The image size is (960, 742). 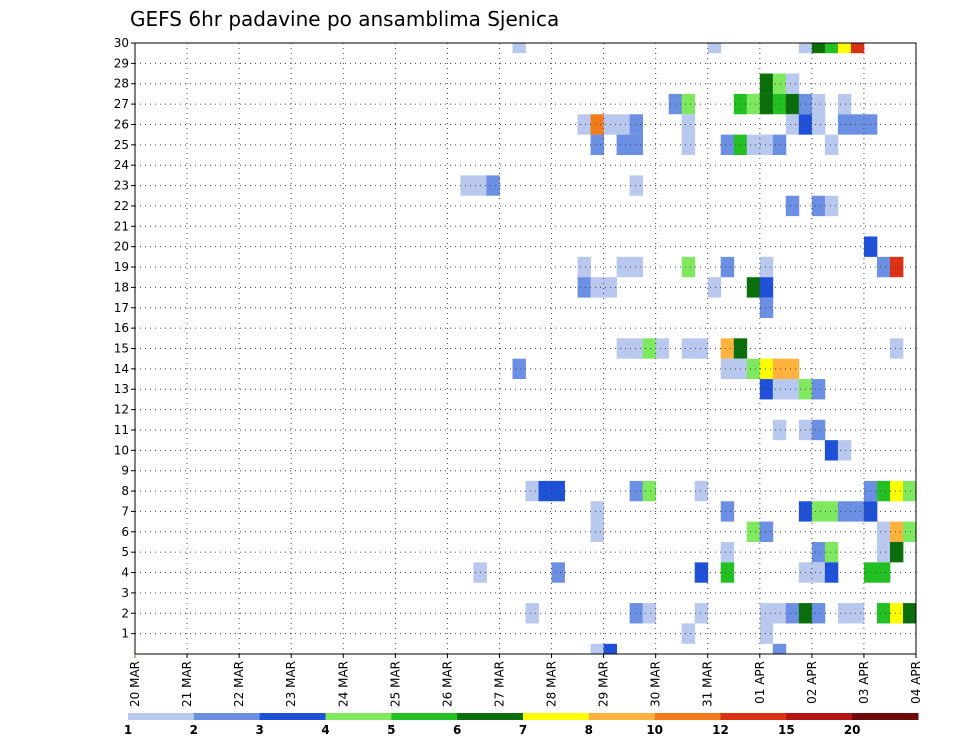 What do you see at coordinates (499, 684) in the screenshot?
I see `x-tick-label: 27 MAR` at bounding box center [499, 684].